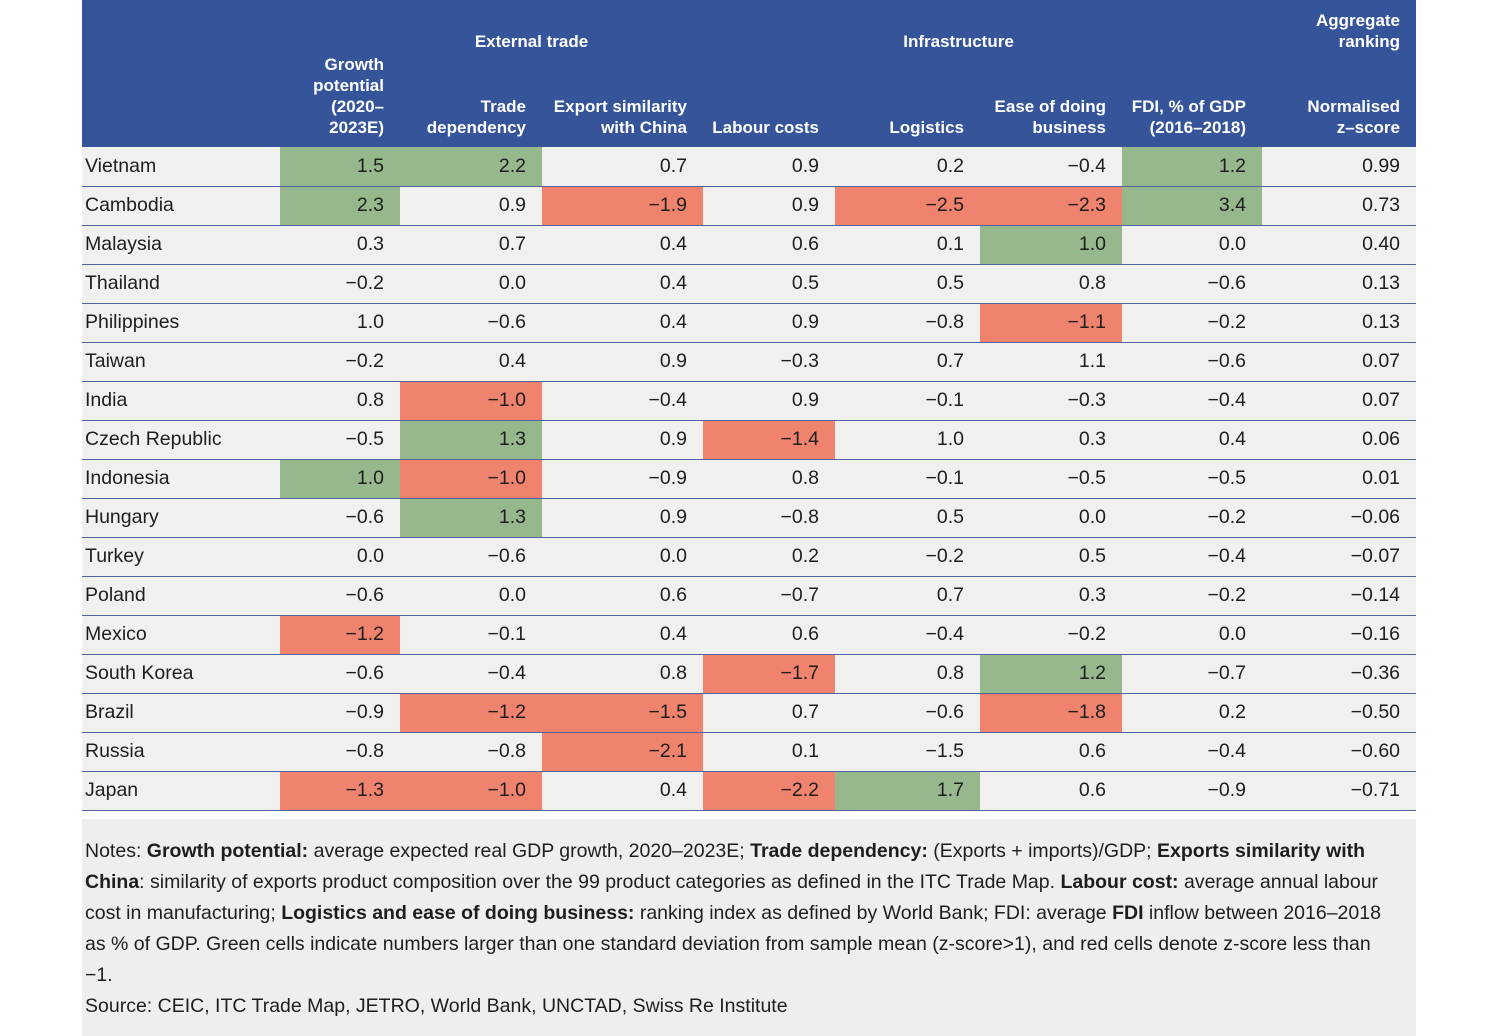  I want to click on col-header-labour-costs: Labour costs, so click(769, 100).